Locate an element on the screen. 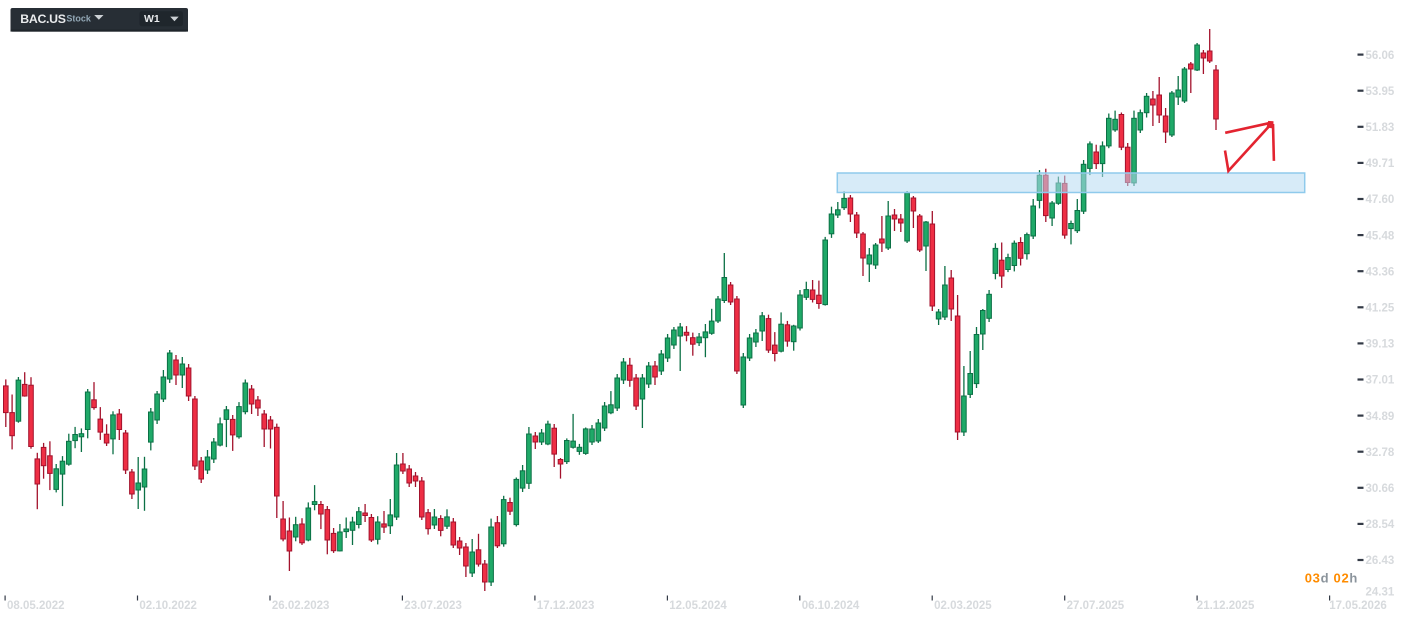 The width and height of the screenshot is (1426, 628). svg-text: 30.66 is located at coordinates (1380, 489).